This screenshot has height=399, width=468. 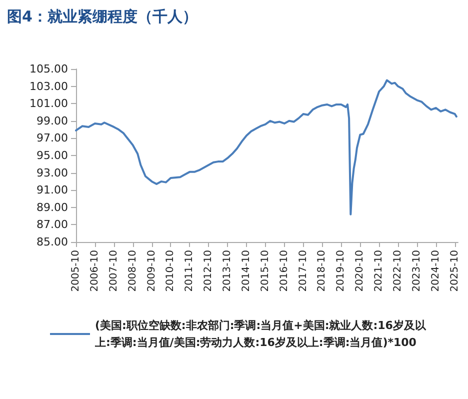 I want to click on x-tick-label: 2019-10, so click(x=341, y=271).